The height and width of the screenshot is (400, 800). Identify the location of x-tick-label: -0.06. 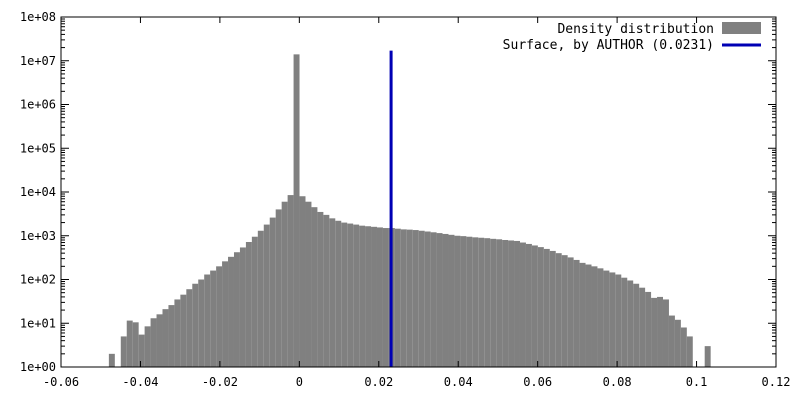
(61, 382).